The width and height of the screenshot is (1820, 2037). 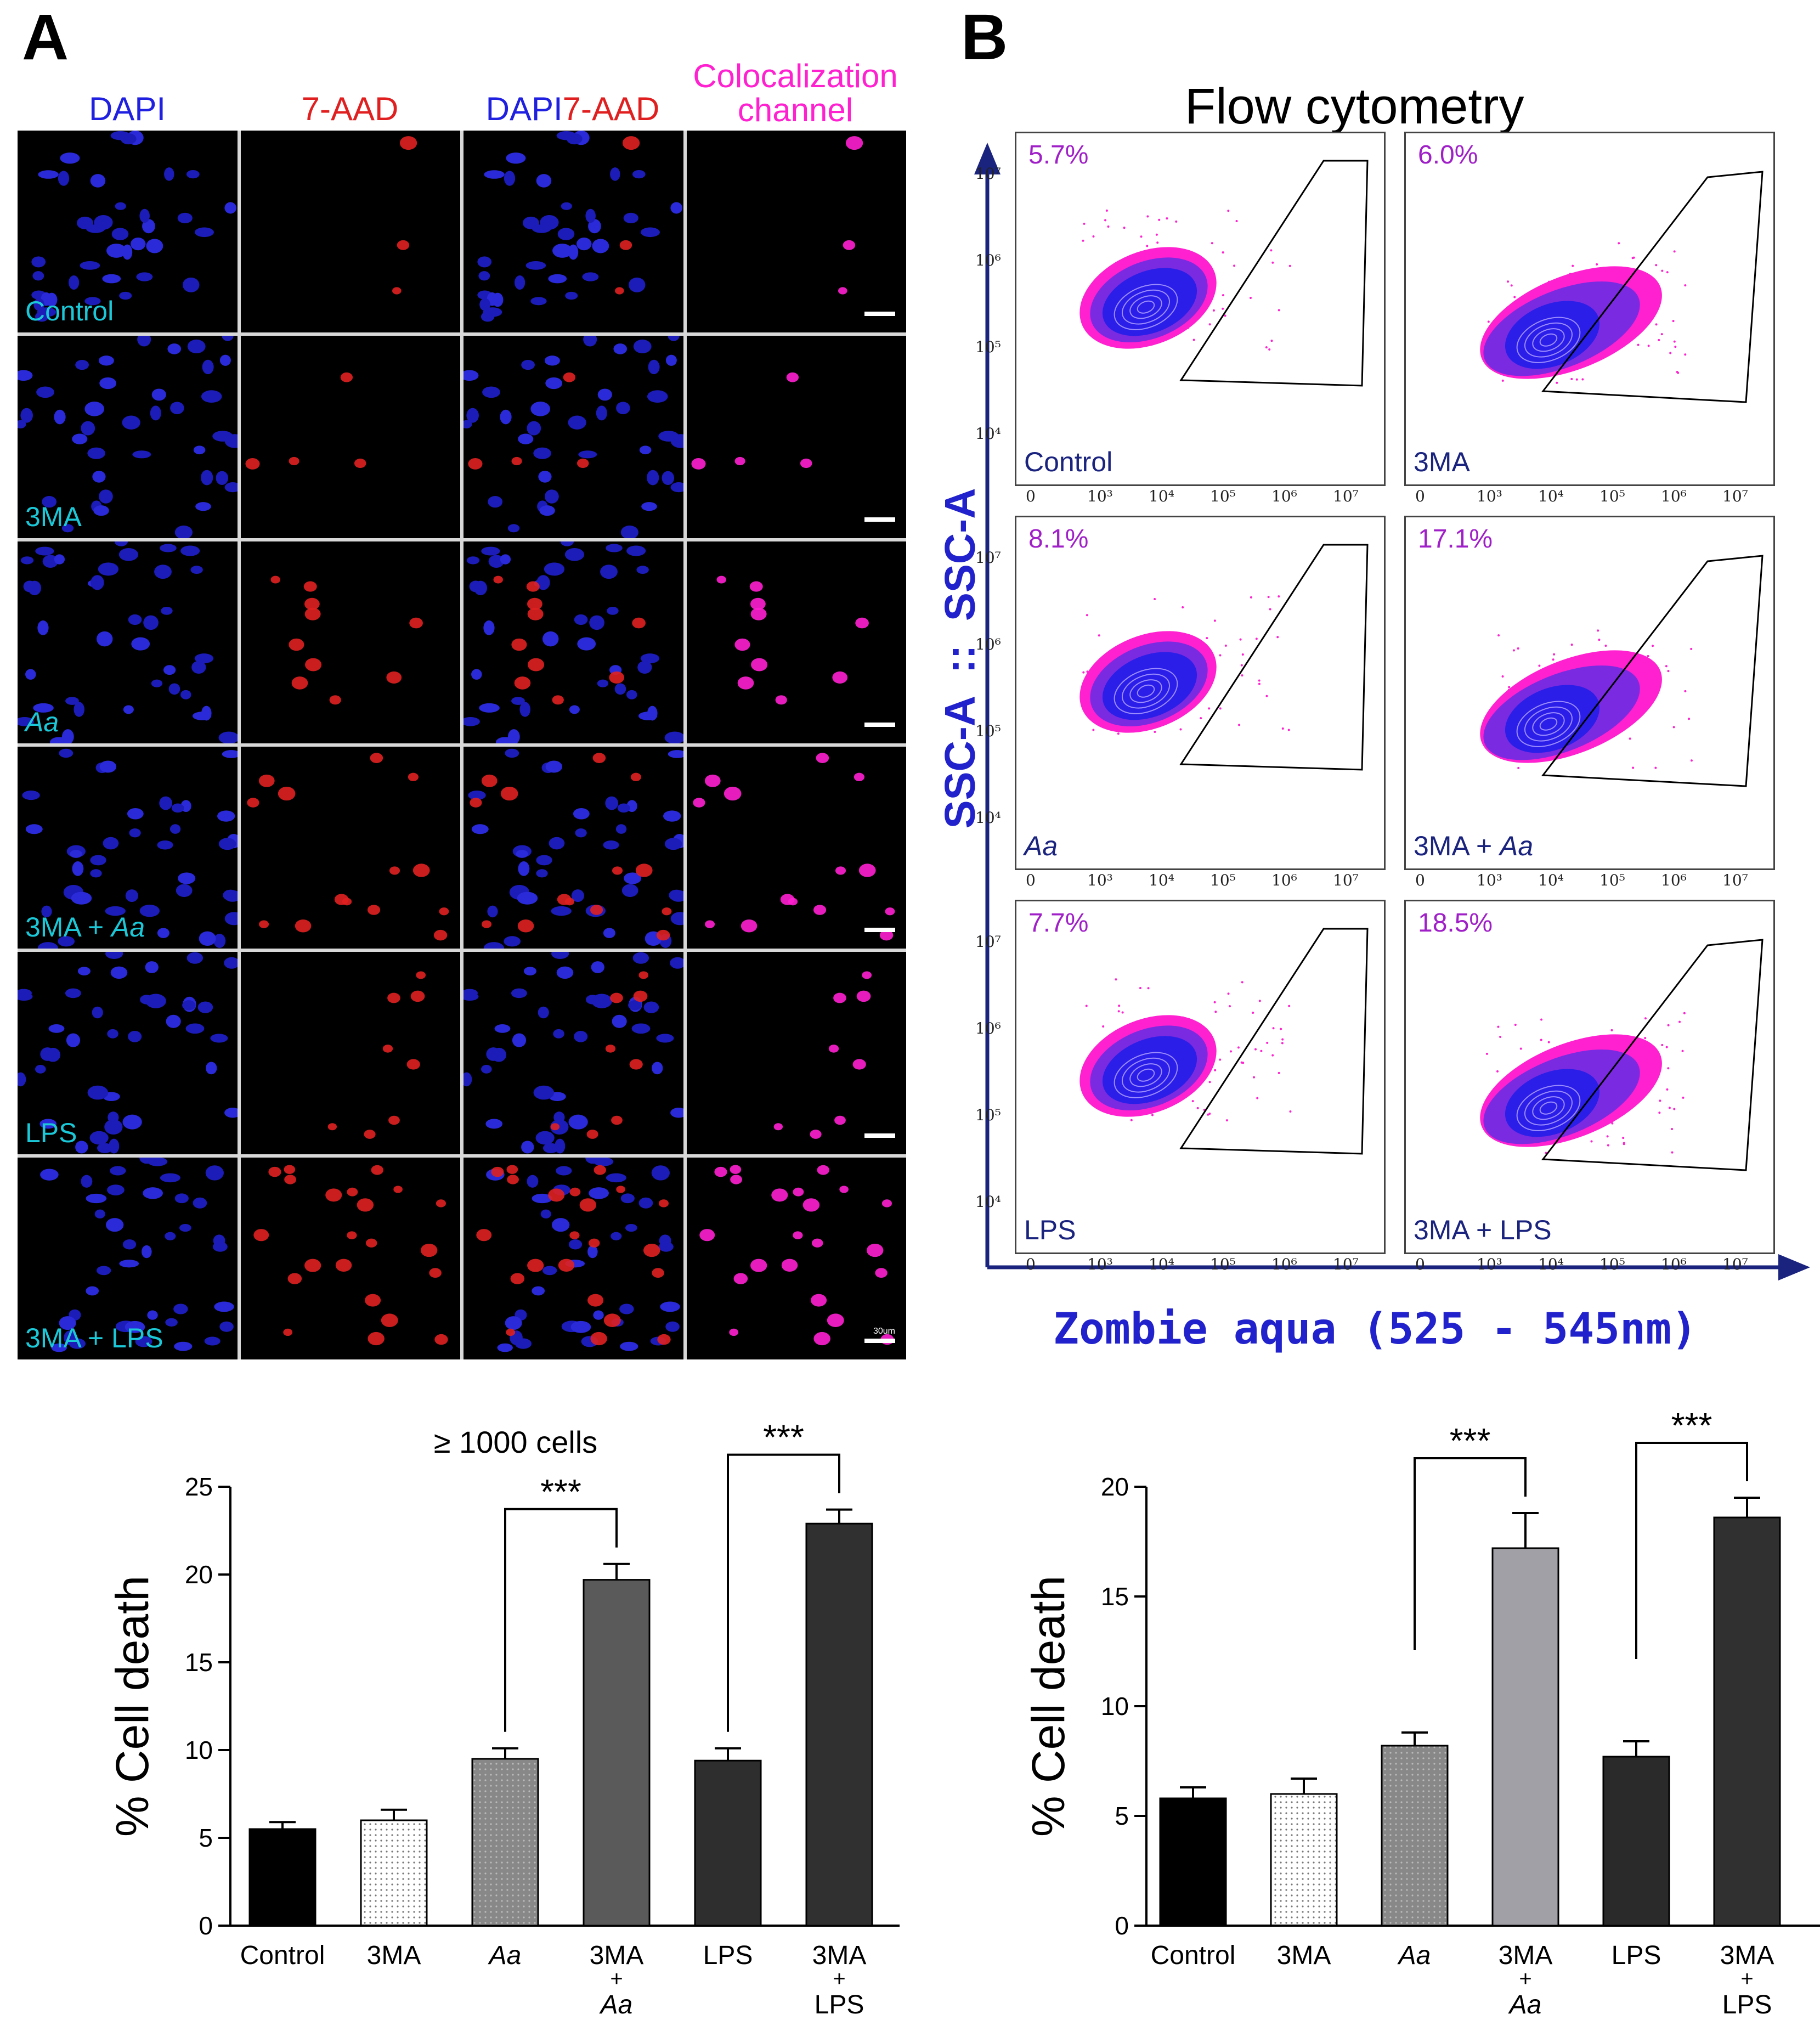 What do you see at coordinates (988, 174) in the screenshot?
I see `flow-y-tick: 10⁷` at bounding box center [988, 174].